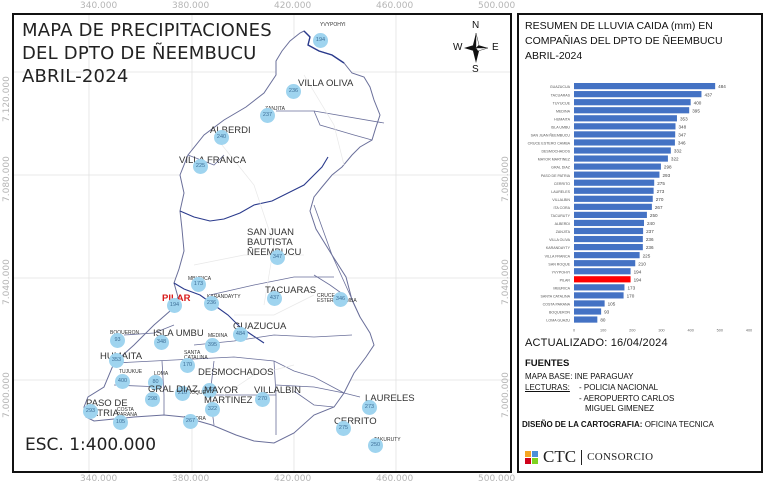 The image size is (770, 486). I want to click on rain-gauge-marker-tujukue: 400, so click(122, 381).